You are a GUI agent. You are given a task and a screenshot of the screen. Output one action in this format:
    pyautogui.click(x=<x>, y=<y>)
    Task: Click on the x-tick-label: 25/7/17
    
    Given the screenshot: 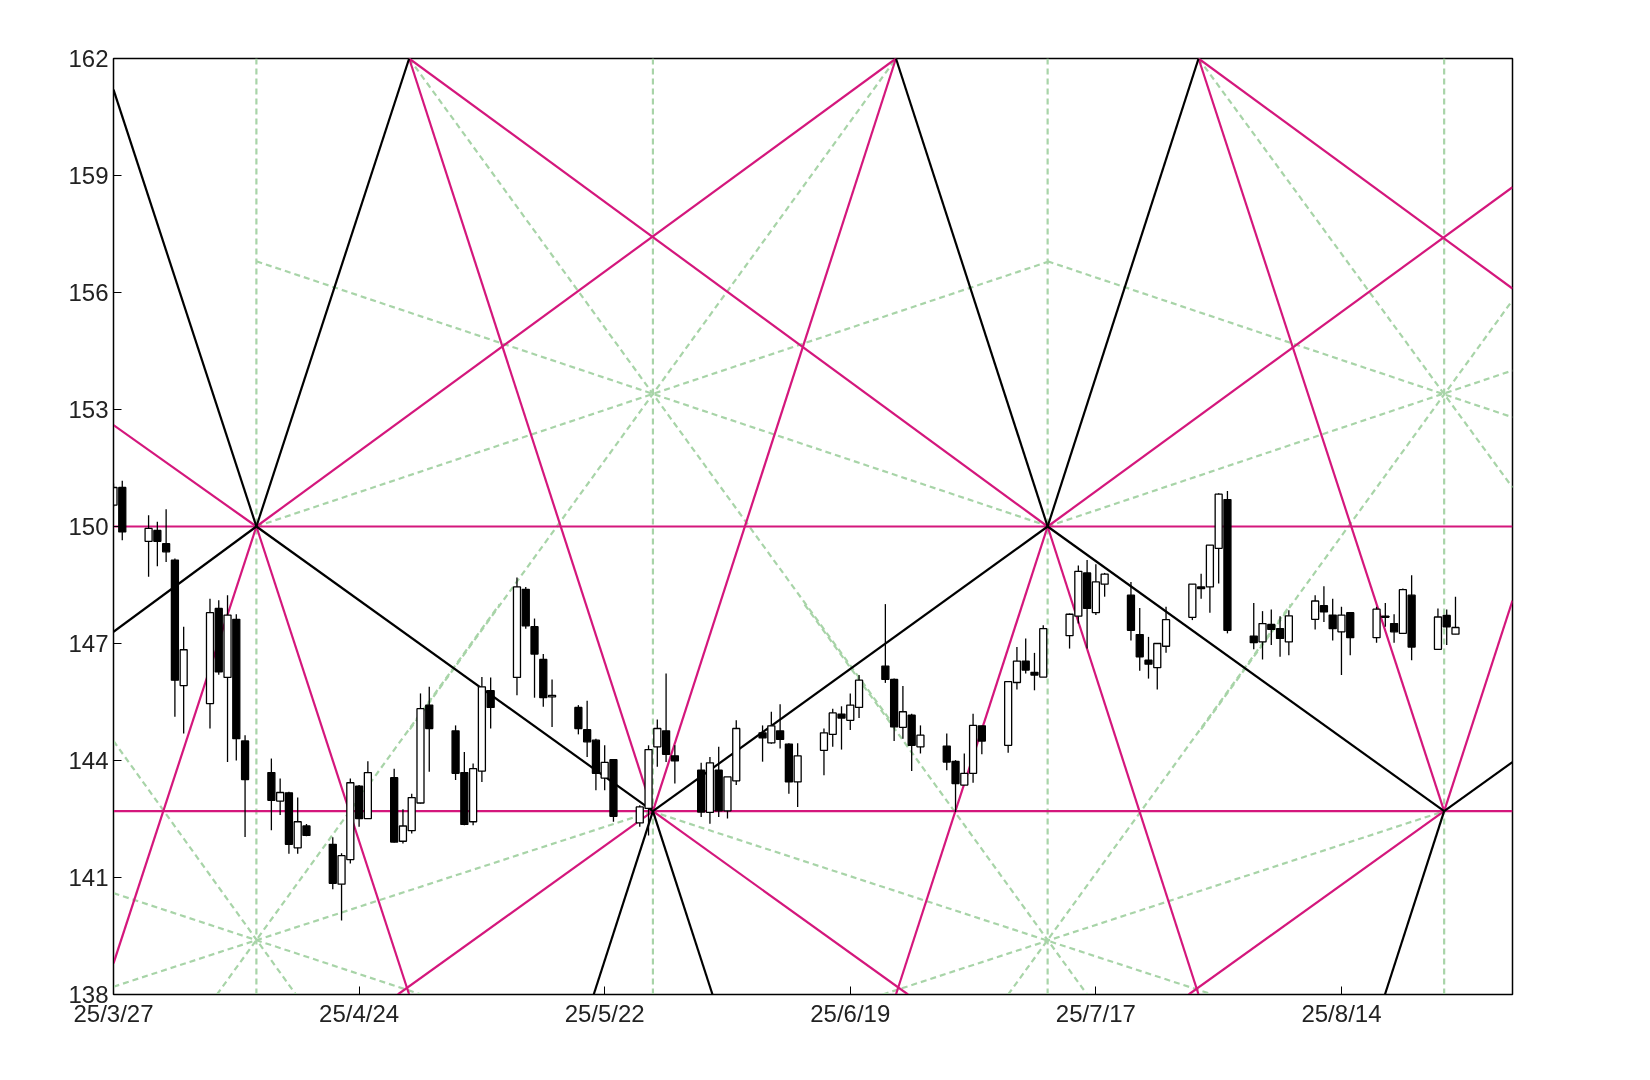 What is the action you would take?
    pyautogui.click(x=1095, y=1013)
    